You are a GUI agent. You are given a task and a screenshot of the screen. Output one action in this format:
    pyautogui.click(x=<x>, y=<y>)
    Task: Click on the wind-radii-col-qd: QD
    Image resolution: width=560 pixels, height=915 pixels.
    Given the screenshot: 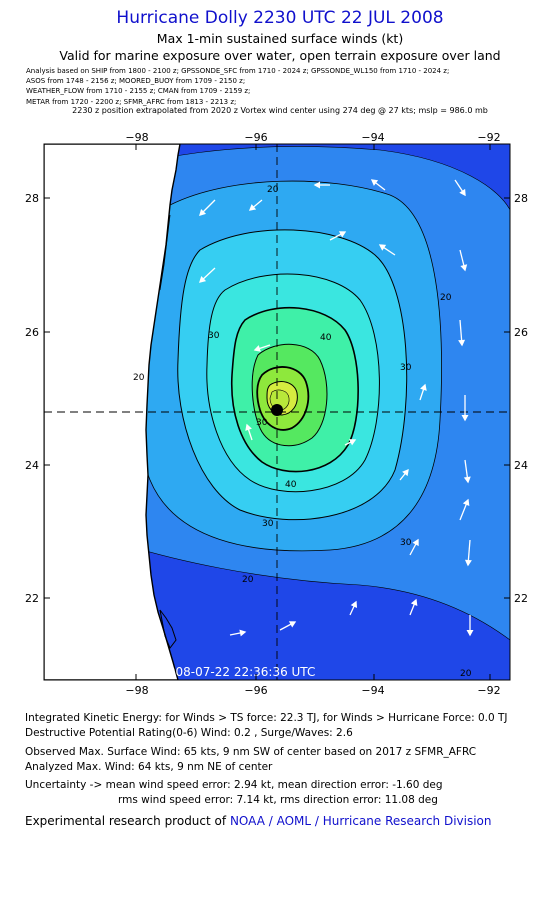 What is the action you would take?
    pyautogui.click(x=60, y=167)
    